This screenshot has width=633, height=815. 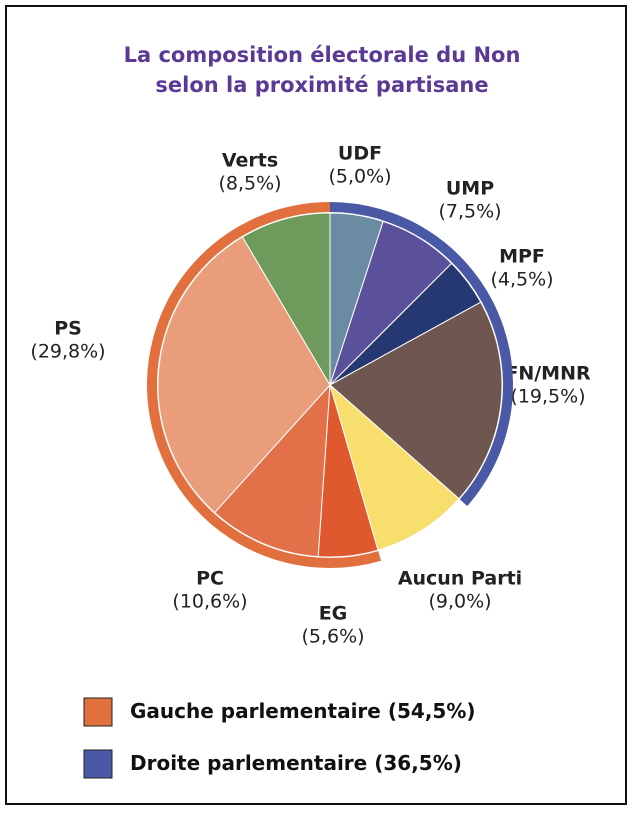 I want to click on slice-label: UMP, so click(x=470, y=189).